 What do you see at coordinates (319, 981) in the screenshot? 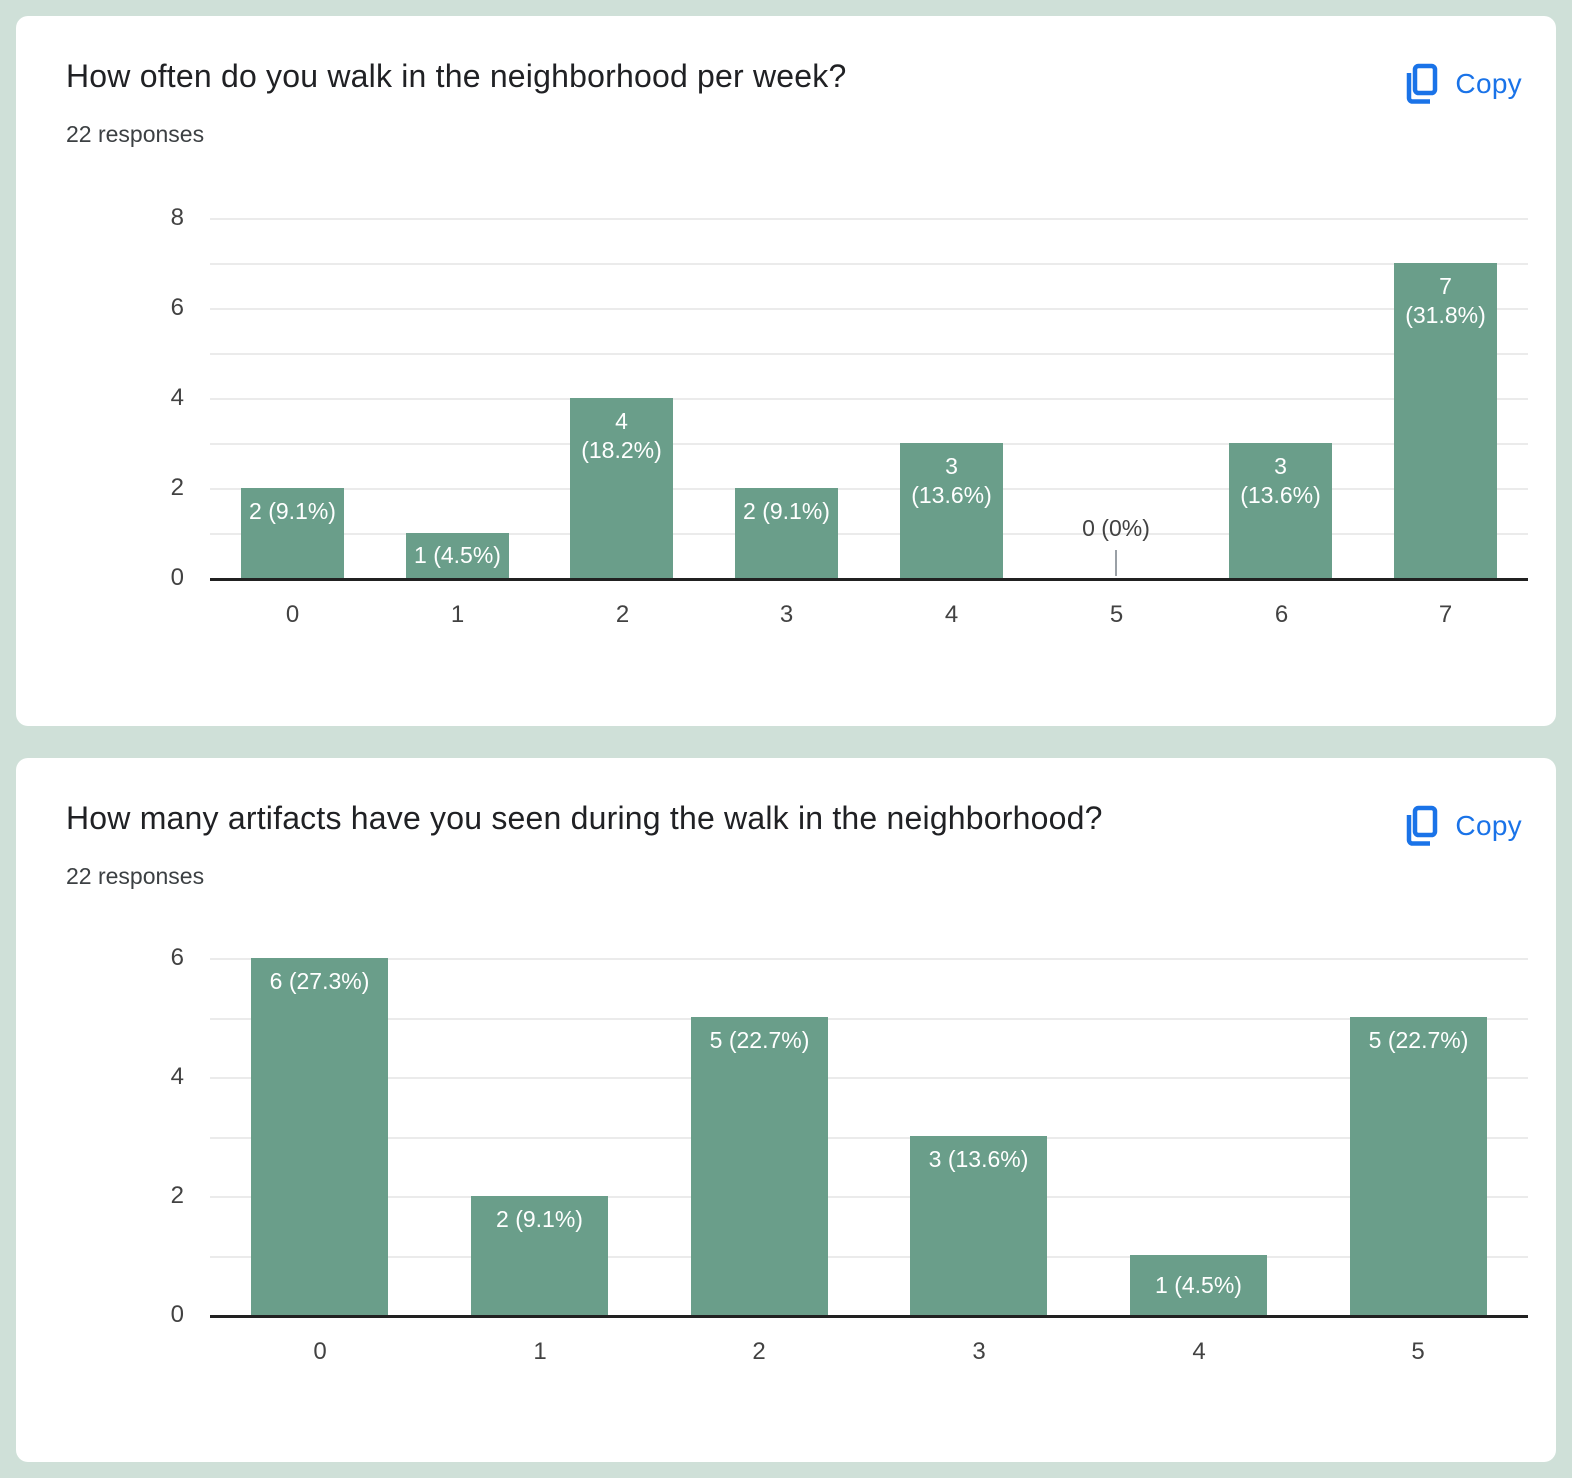
I see `bar-value-label: 6 (27.3%)` at bounding box center [319, 981].